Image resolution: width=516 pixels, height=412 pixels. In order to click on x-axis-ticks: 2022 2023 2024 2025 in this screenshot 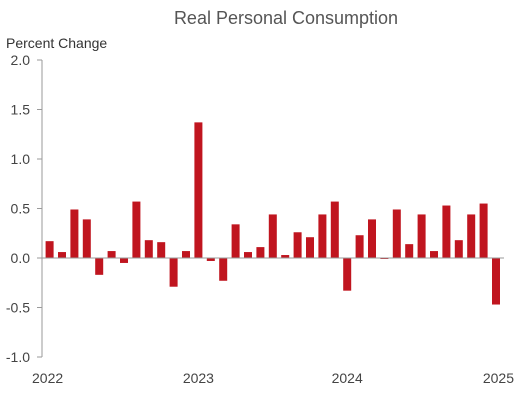, I will do `click(273, 378)`.